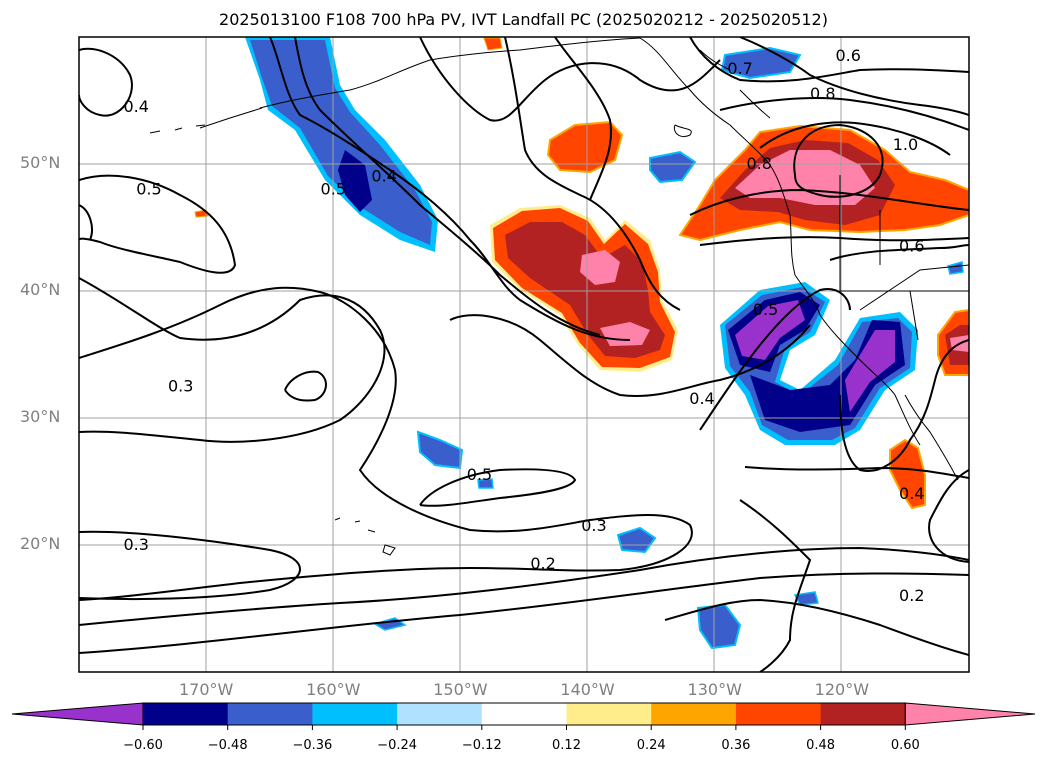  What do you see at coordinates (460, 689) in the screenshot?
I see `lon-label: 150°W` at bounding box center [460, 689].